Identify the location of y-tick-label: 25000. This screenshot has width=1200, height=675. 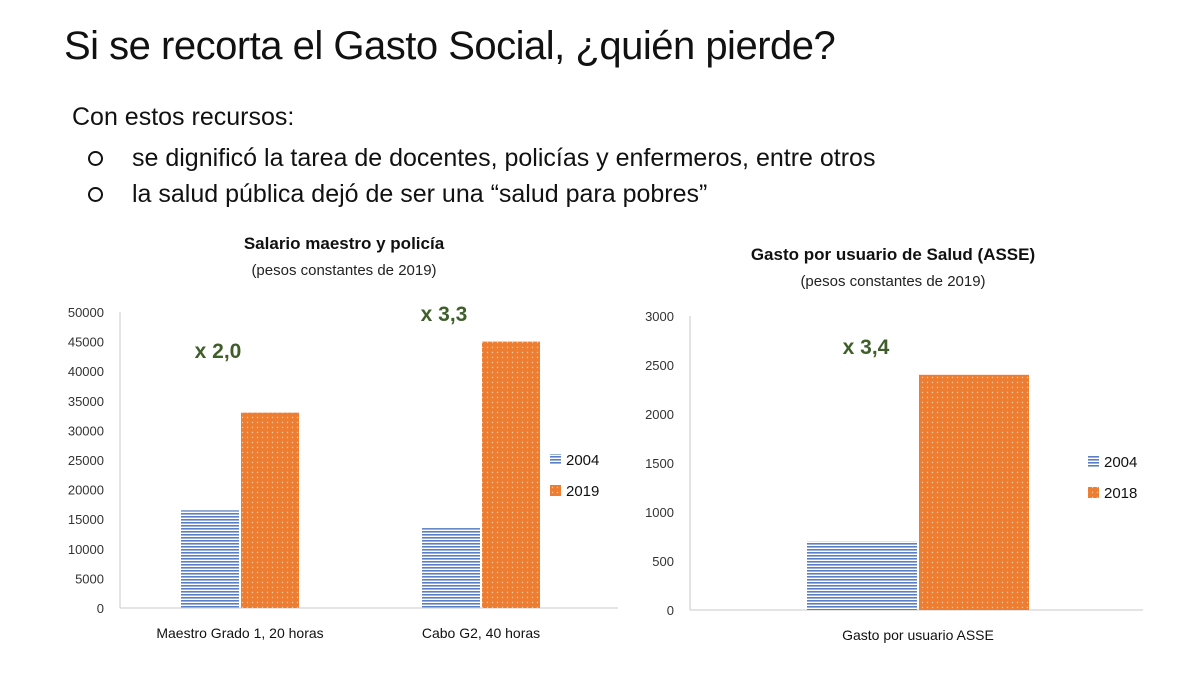
(86, 460).